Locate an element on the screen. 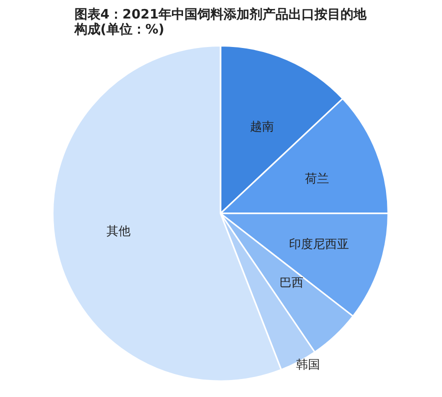 This screenshot has height=397, width=442. slice-label: 荷兰 is located at coordinates (317, 179).